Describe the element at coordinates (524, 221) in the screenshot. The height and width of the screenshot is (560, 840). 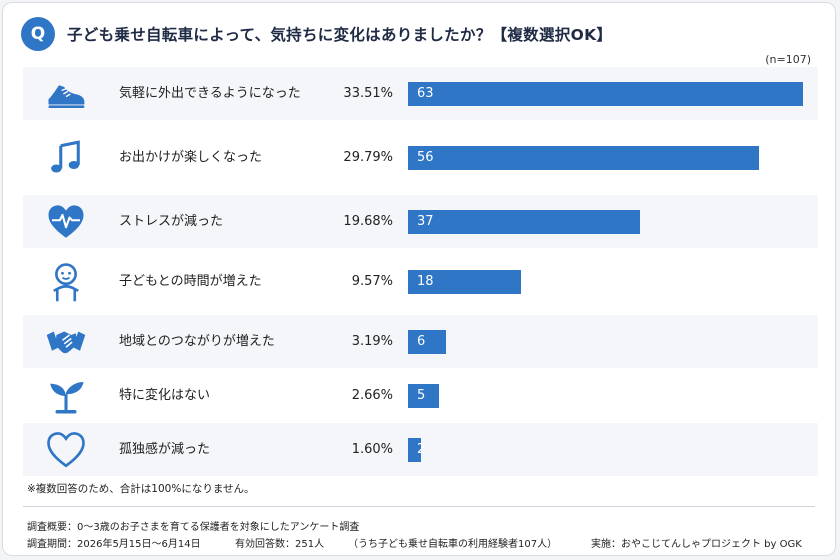
I see `bar: 37` at that location.